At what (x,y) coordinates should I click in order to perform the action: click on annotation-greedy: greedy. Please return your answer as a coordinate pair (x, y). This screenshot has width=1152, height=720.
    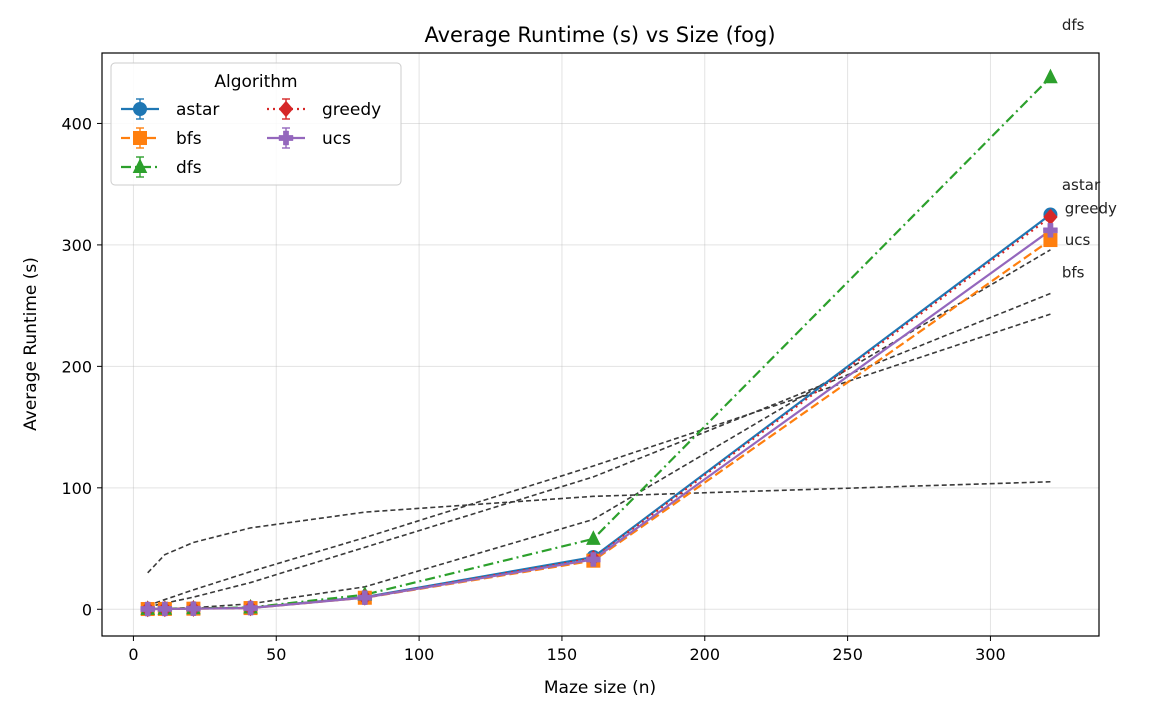
    Looking at the image, I should click on (1091, 208).